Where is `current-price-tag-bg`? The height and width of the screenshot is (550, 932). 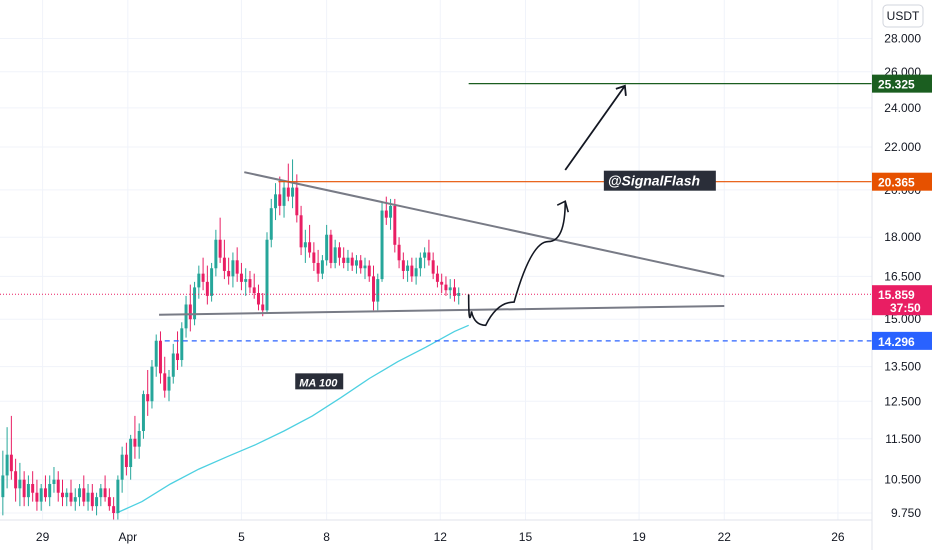
current-price-tag-bg is located at coordinates (902, 300).